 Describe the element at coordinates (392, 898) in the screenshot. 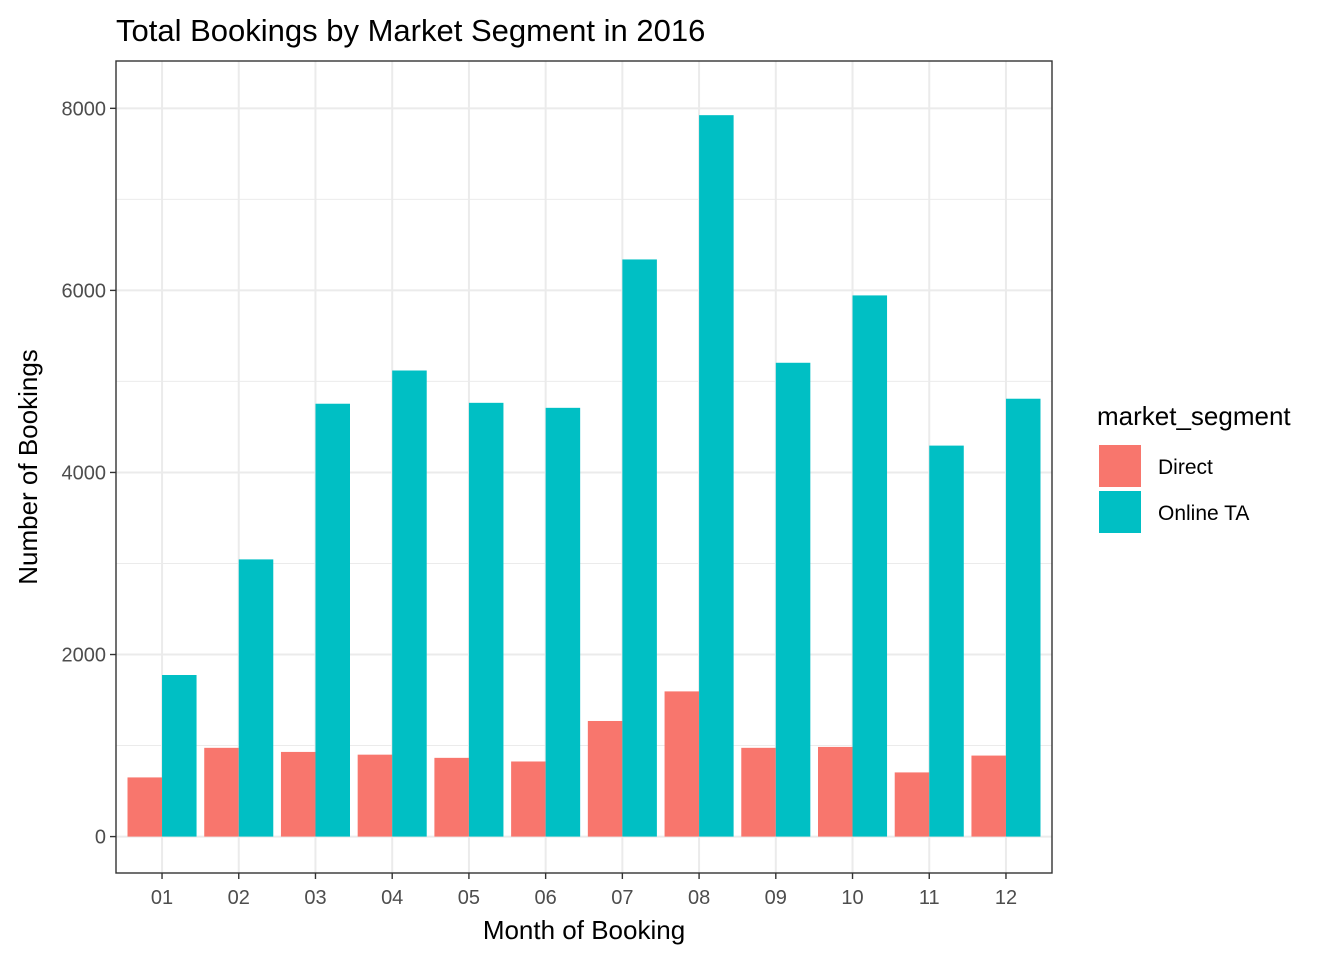

I see `x-tick-label: 04` at that location.